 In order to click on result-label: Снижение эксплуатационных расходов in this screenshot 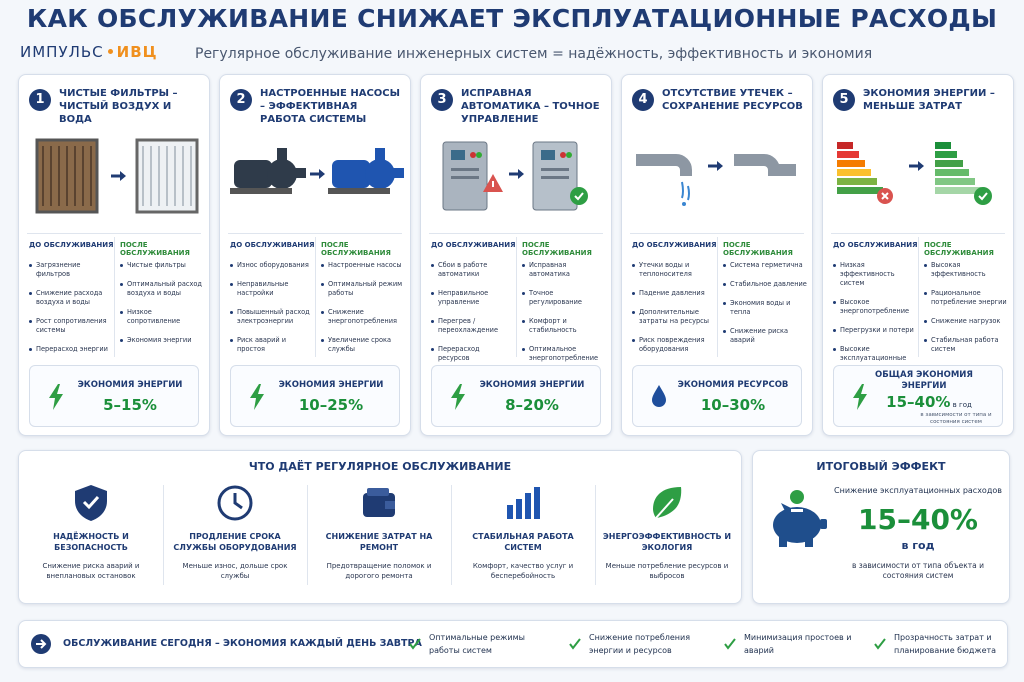, I will do `click(918, 490)`.